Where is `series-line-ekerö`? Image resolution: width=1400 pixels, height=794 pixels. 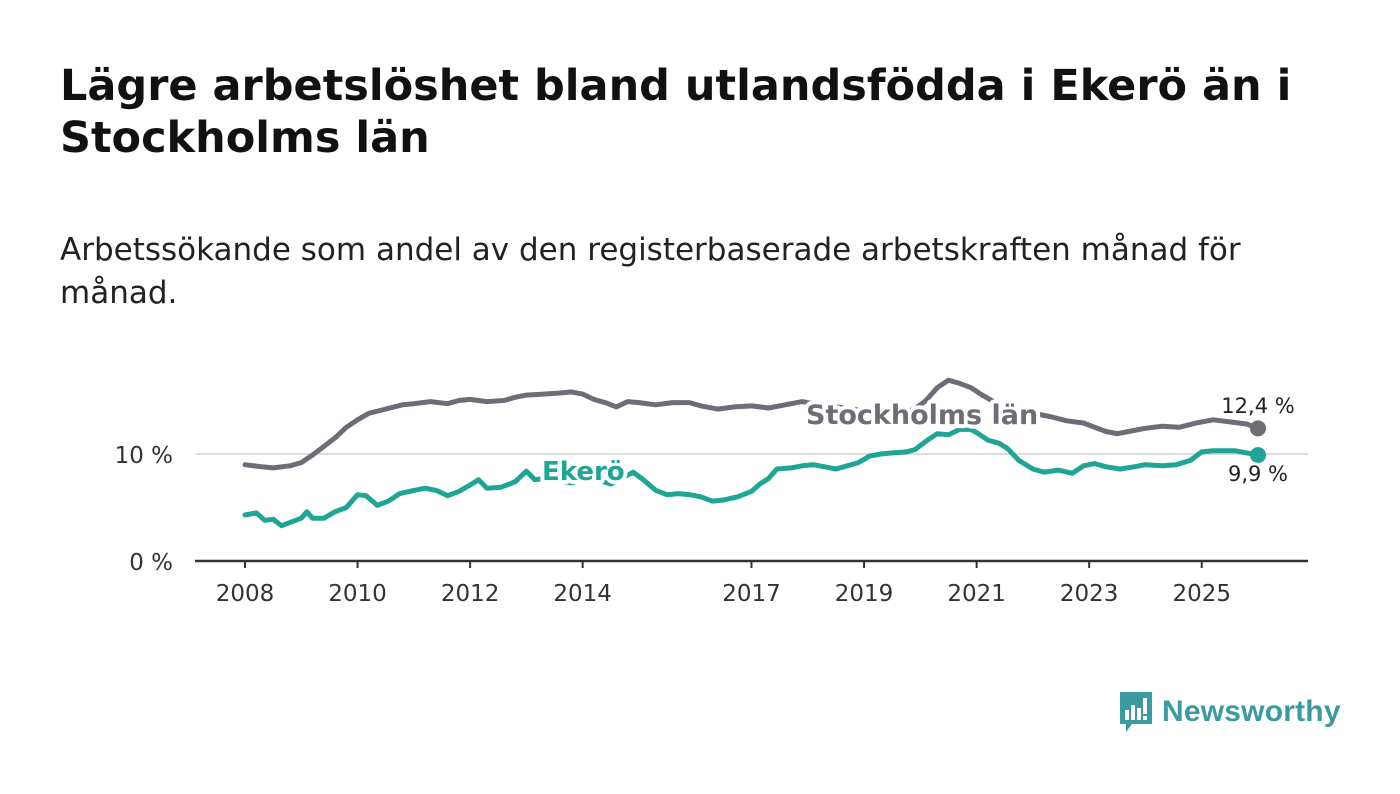 series-line-ekerö is located at coordinates (751, 477).